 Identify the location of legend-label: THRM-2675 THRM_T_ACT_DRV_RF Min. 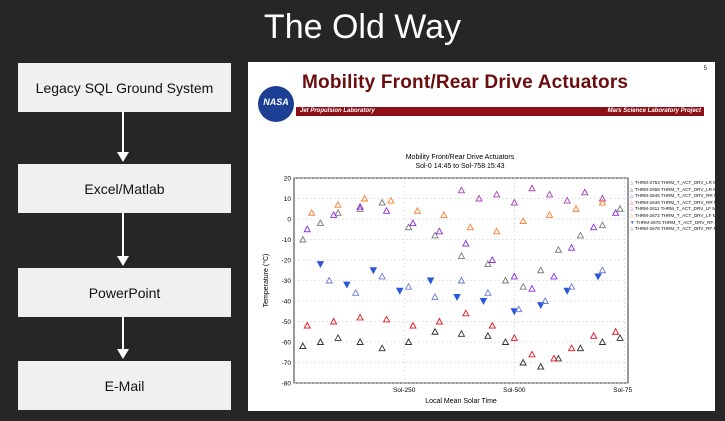
(675, 222).